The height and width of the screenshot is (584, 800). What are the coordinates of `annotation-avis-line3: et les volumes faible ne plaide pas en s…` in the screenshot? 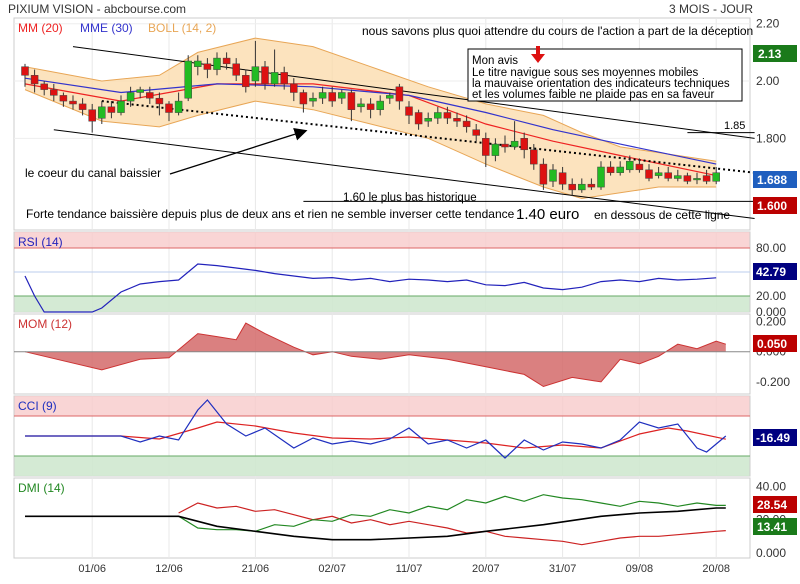 It's located at (593, 95).